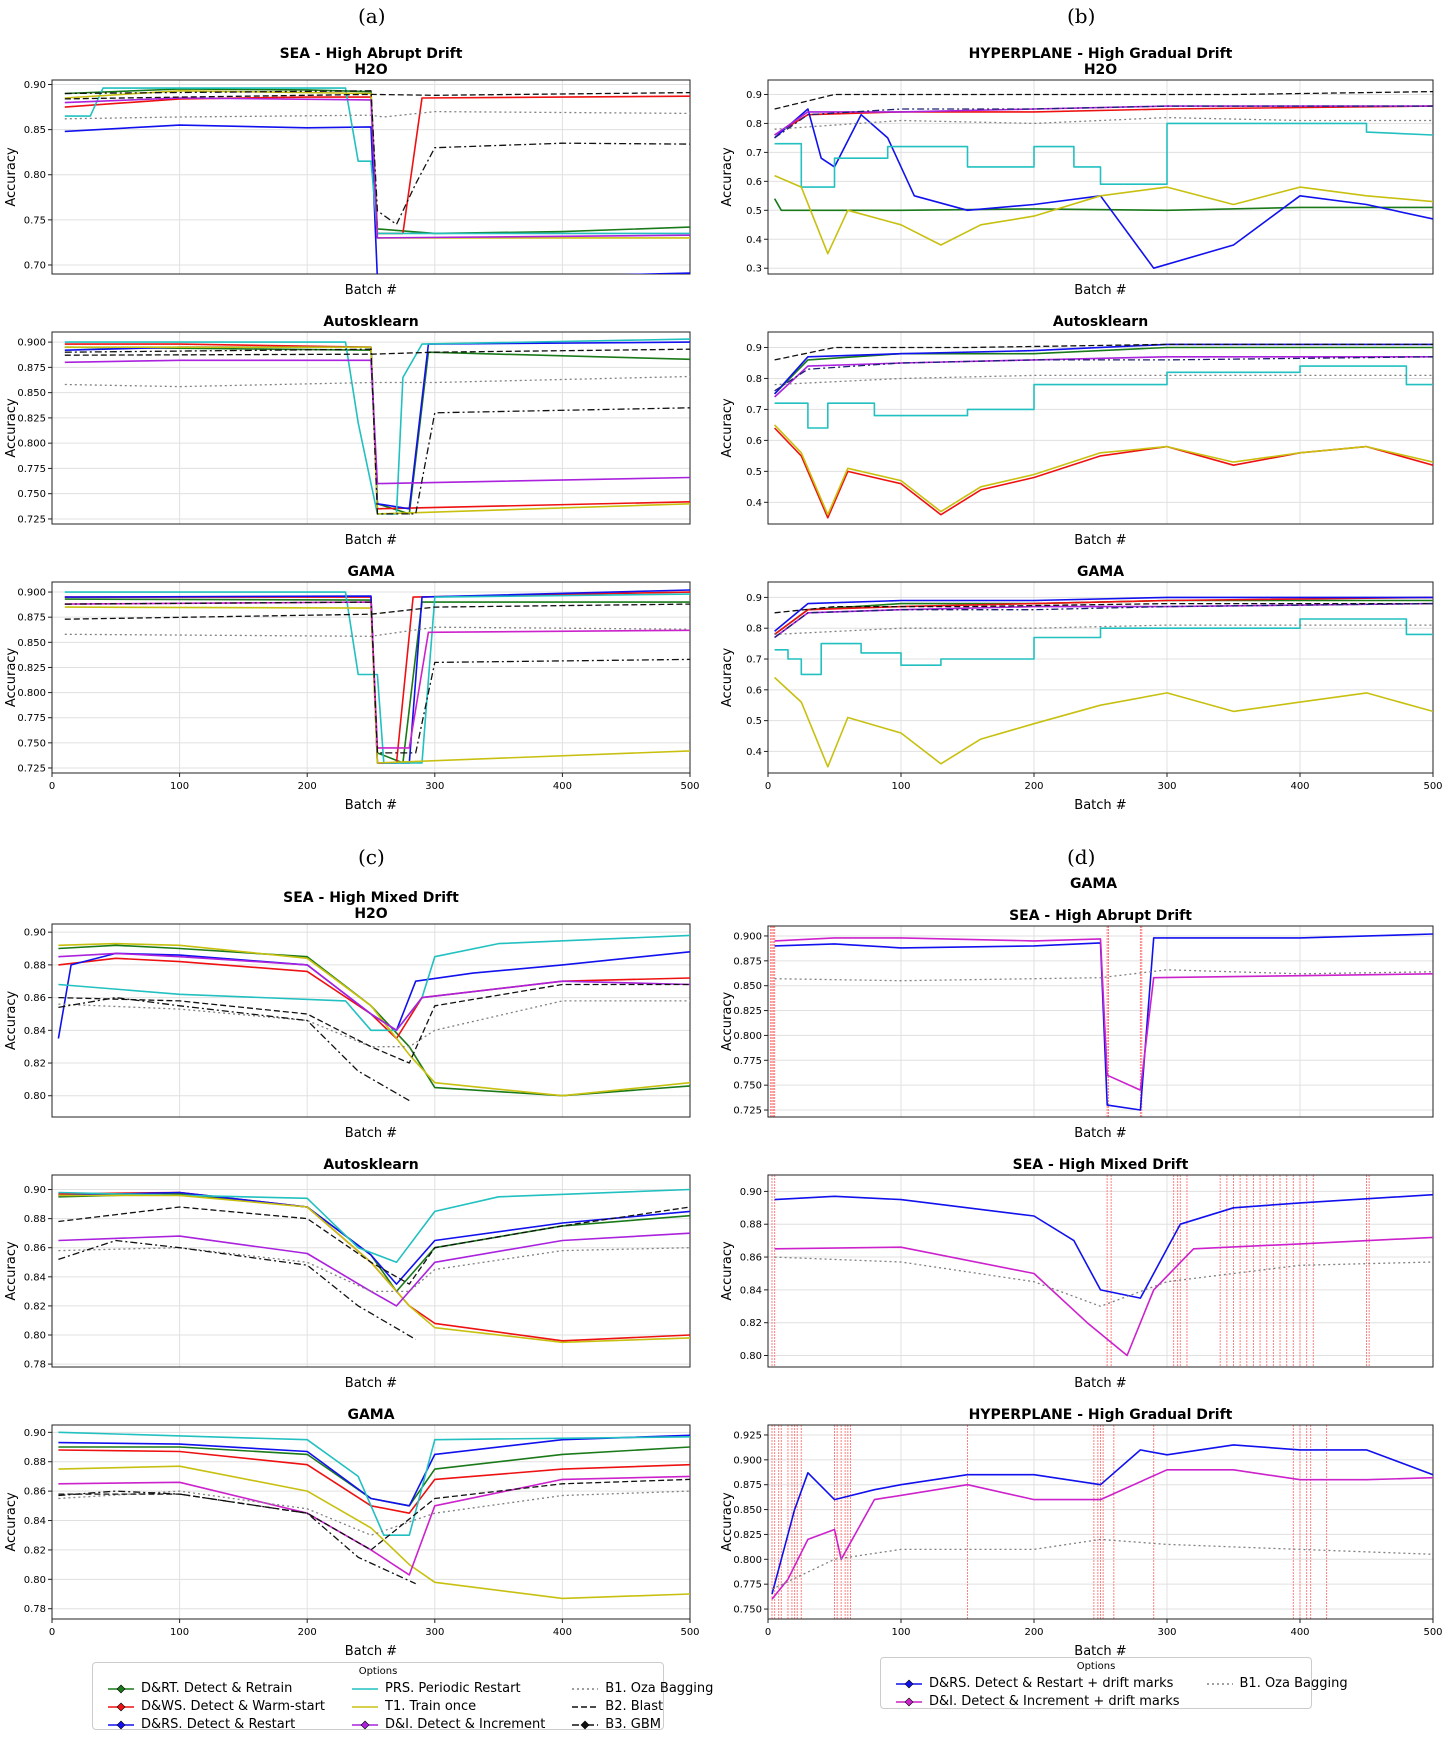  Describe the element at coordinates (448, 1724) in the screenshot. I see `legend-item-d-i-detect-increment: D&I. Detect & Increment` at that location.